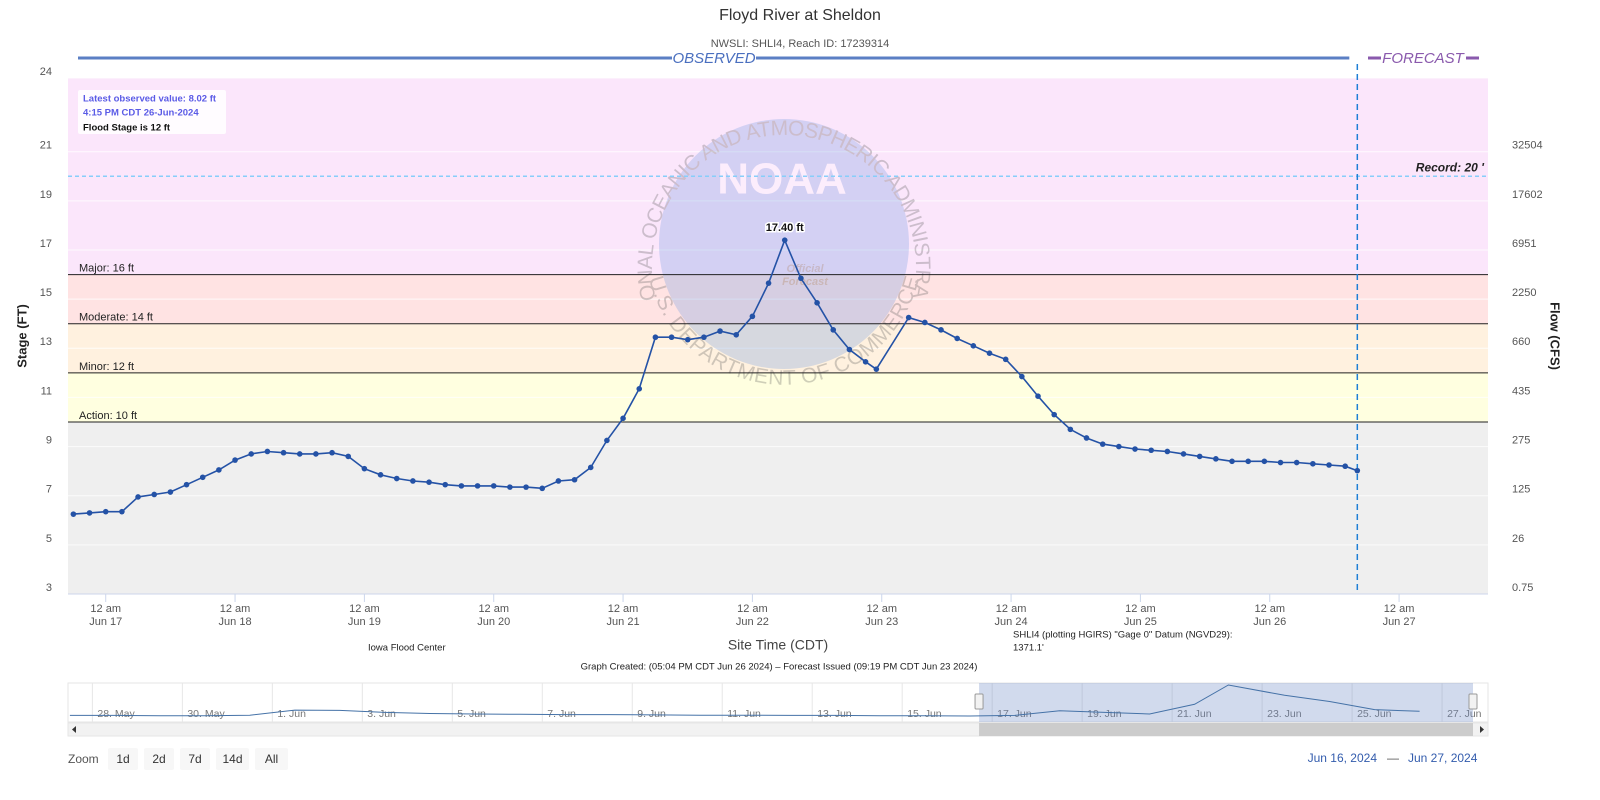 The width and height of the screenshot is (1600, 800). What do you see at coordinates (206, 714) in the screenshot?
I see `navigator-tick-label: 30. May` at bounding box center [206, 714].